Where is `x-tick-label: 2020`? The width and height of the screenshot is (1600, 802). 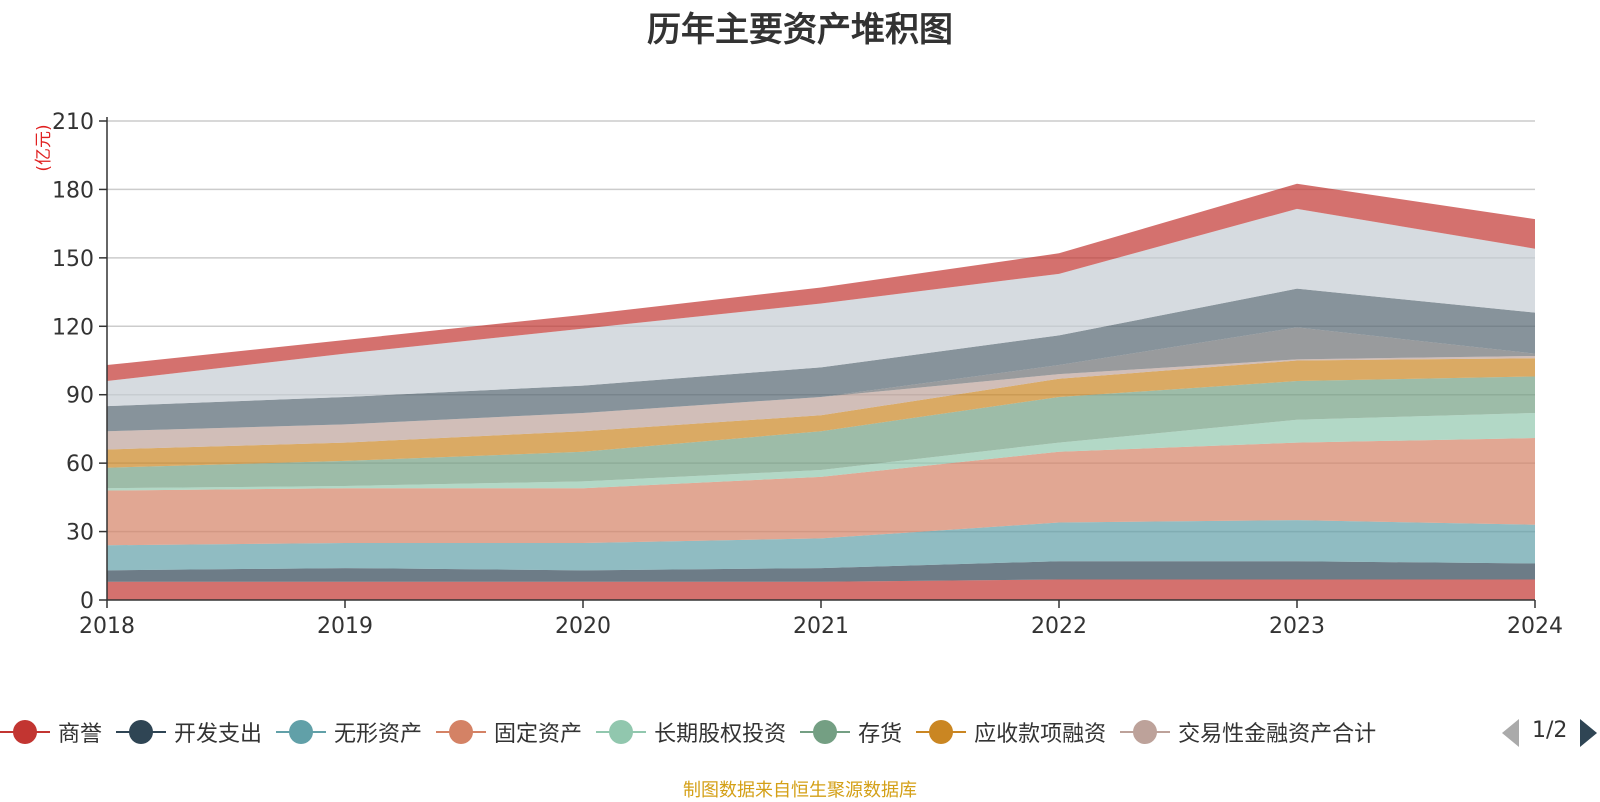 x-tick-label: 2020 is located at coordinates (583, 626).